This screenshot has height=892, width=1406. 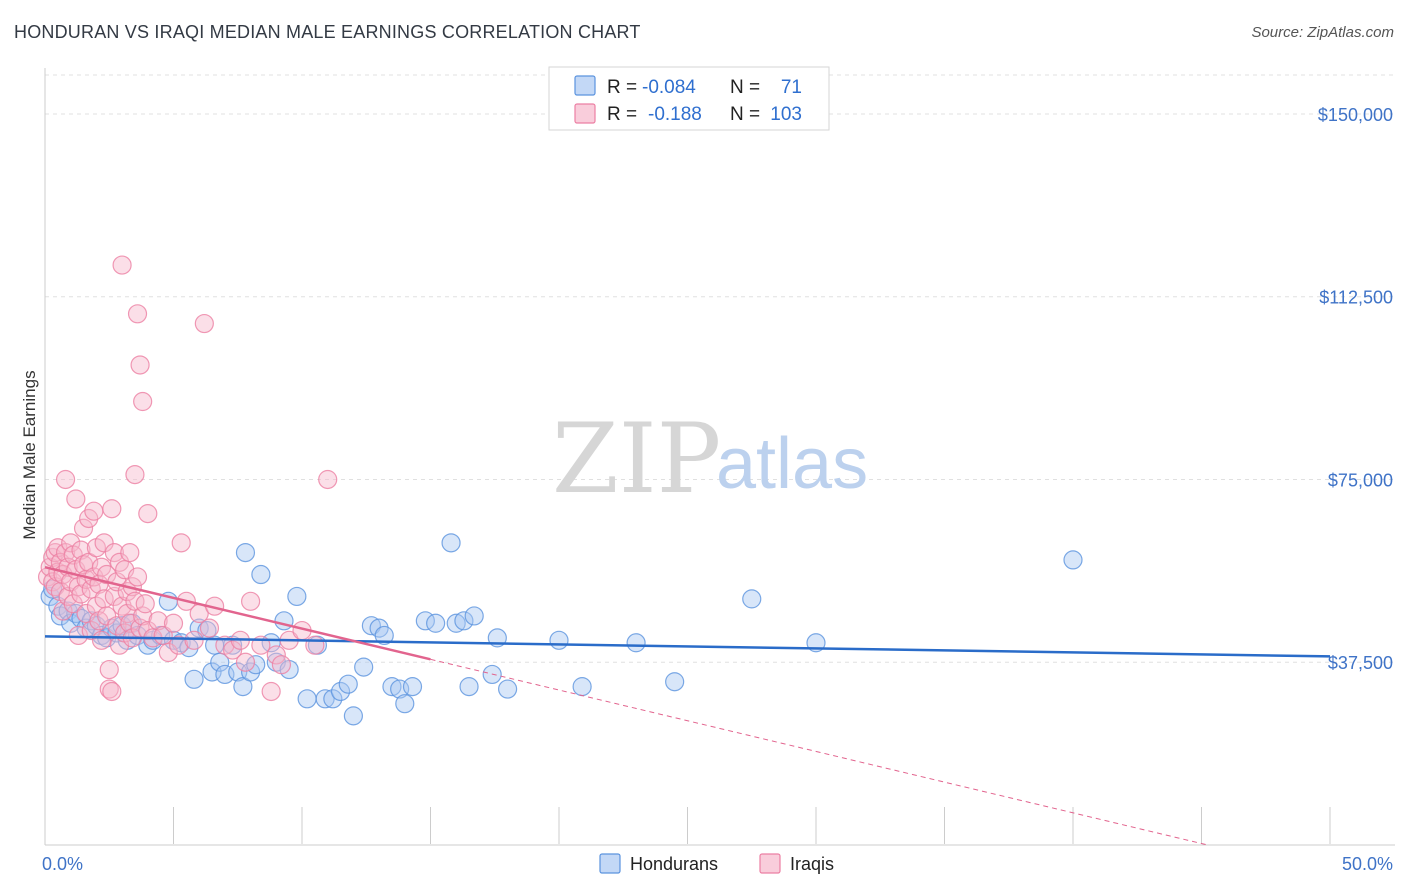 What do you see at coordinates (29, 454) in the screenshot?
I see `y-axis-label: Median Male Earnings` at bounding box center [29, 454].